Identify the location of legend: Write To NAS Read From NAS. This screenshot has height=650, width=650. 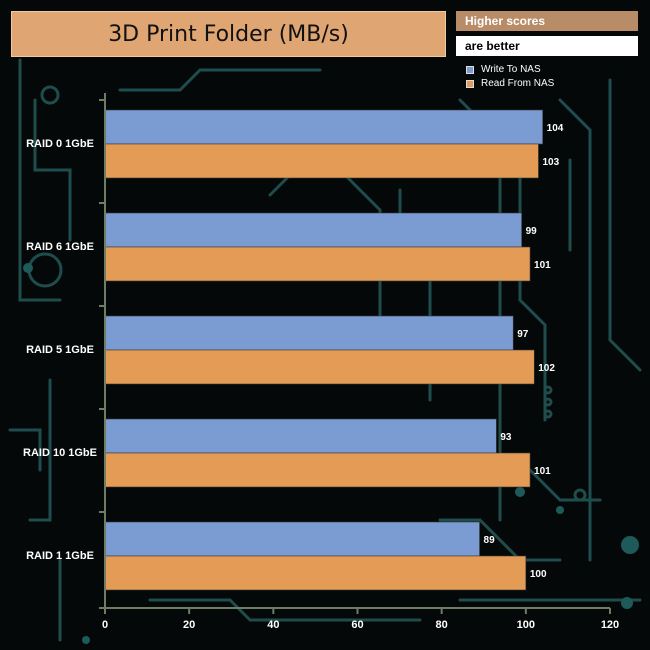
(510, 77).